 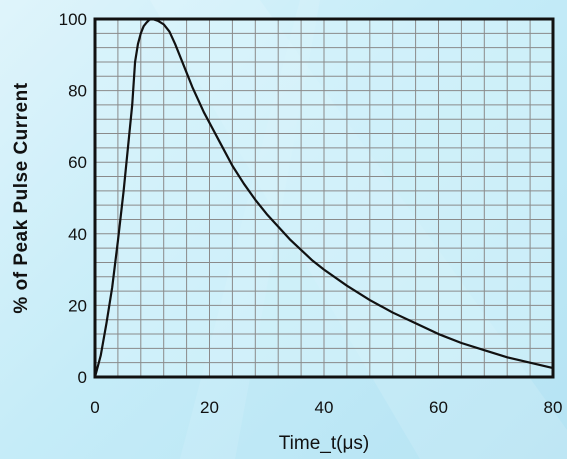 I want to click on y-tick-label: 40, so click(x=77, y=234).